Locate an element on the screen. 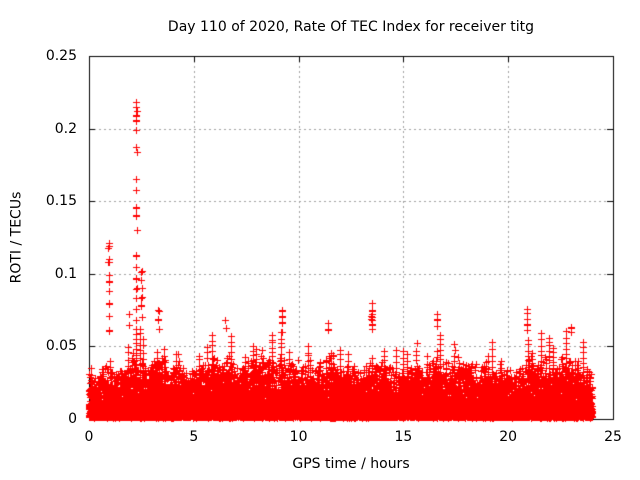 This screenshot has width=640, height=480. y-tick-label: 0.2 is located at coordinates (65, 128).